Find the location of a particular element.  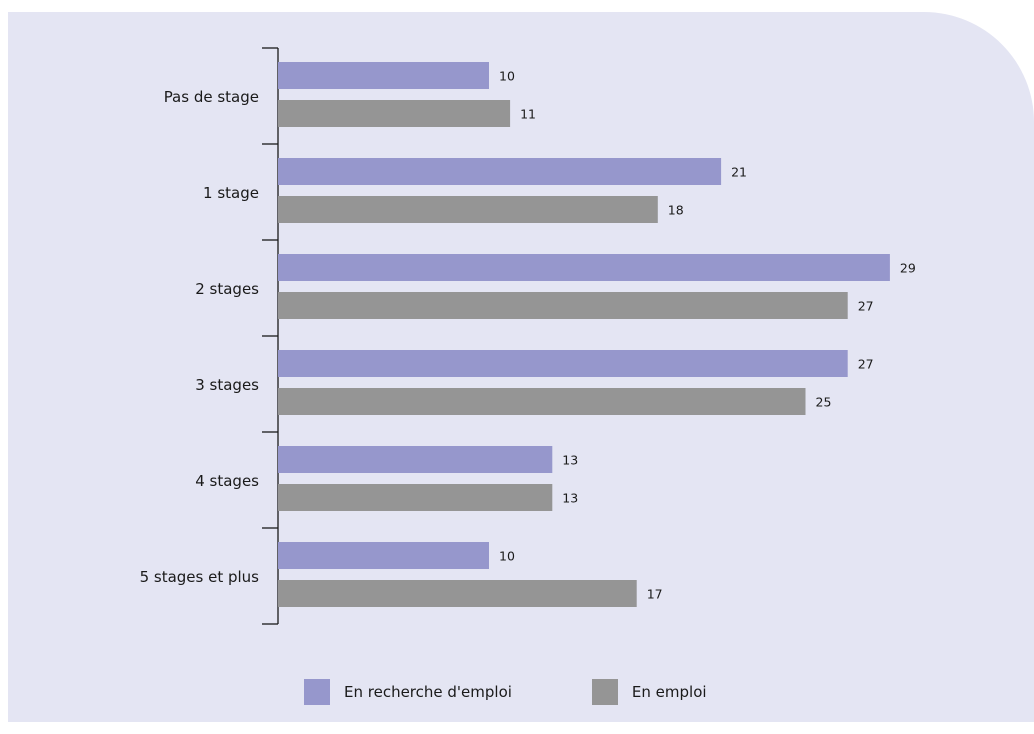

bar-recherche-3-stages is located at coordinates (563, 363).